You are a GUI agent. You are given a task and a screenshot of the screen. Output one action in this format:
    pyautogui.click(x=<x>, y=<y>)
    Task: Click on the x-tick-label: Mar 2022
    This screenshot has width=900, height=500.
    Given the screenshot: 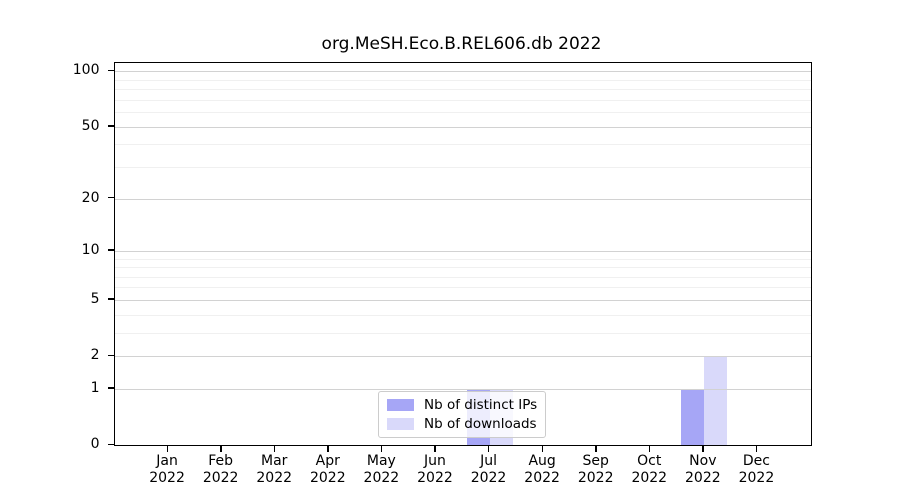 What is the action you would take?
    pyautogui.click(x=274, y=470)
    